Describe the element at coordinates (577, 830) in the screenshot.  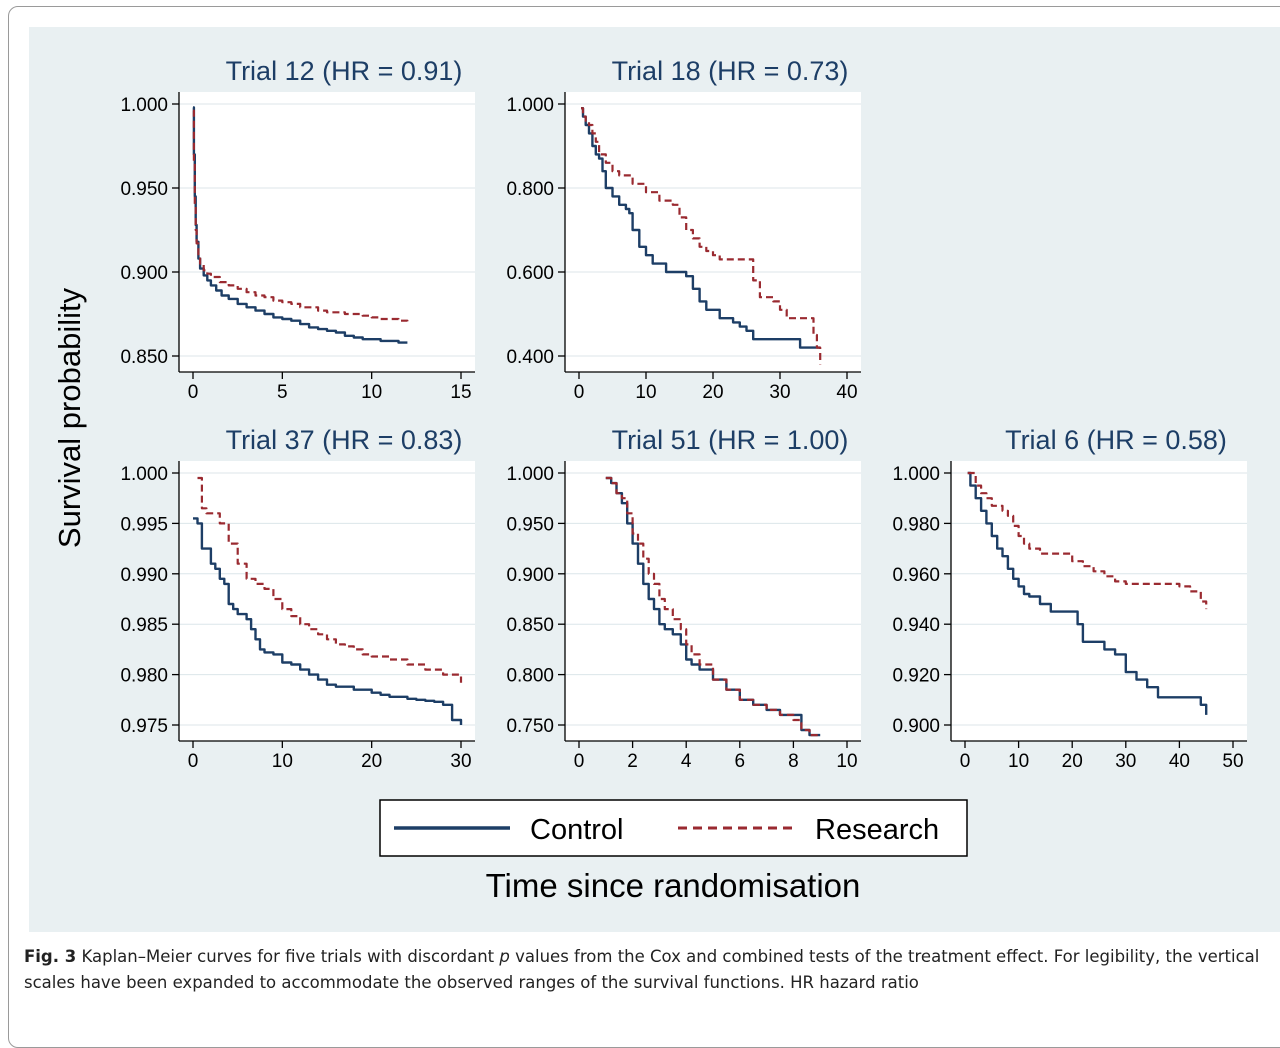
I see `legend-control-label: Control` at that location.